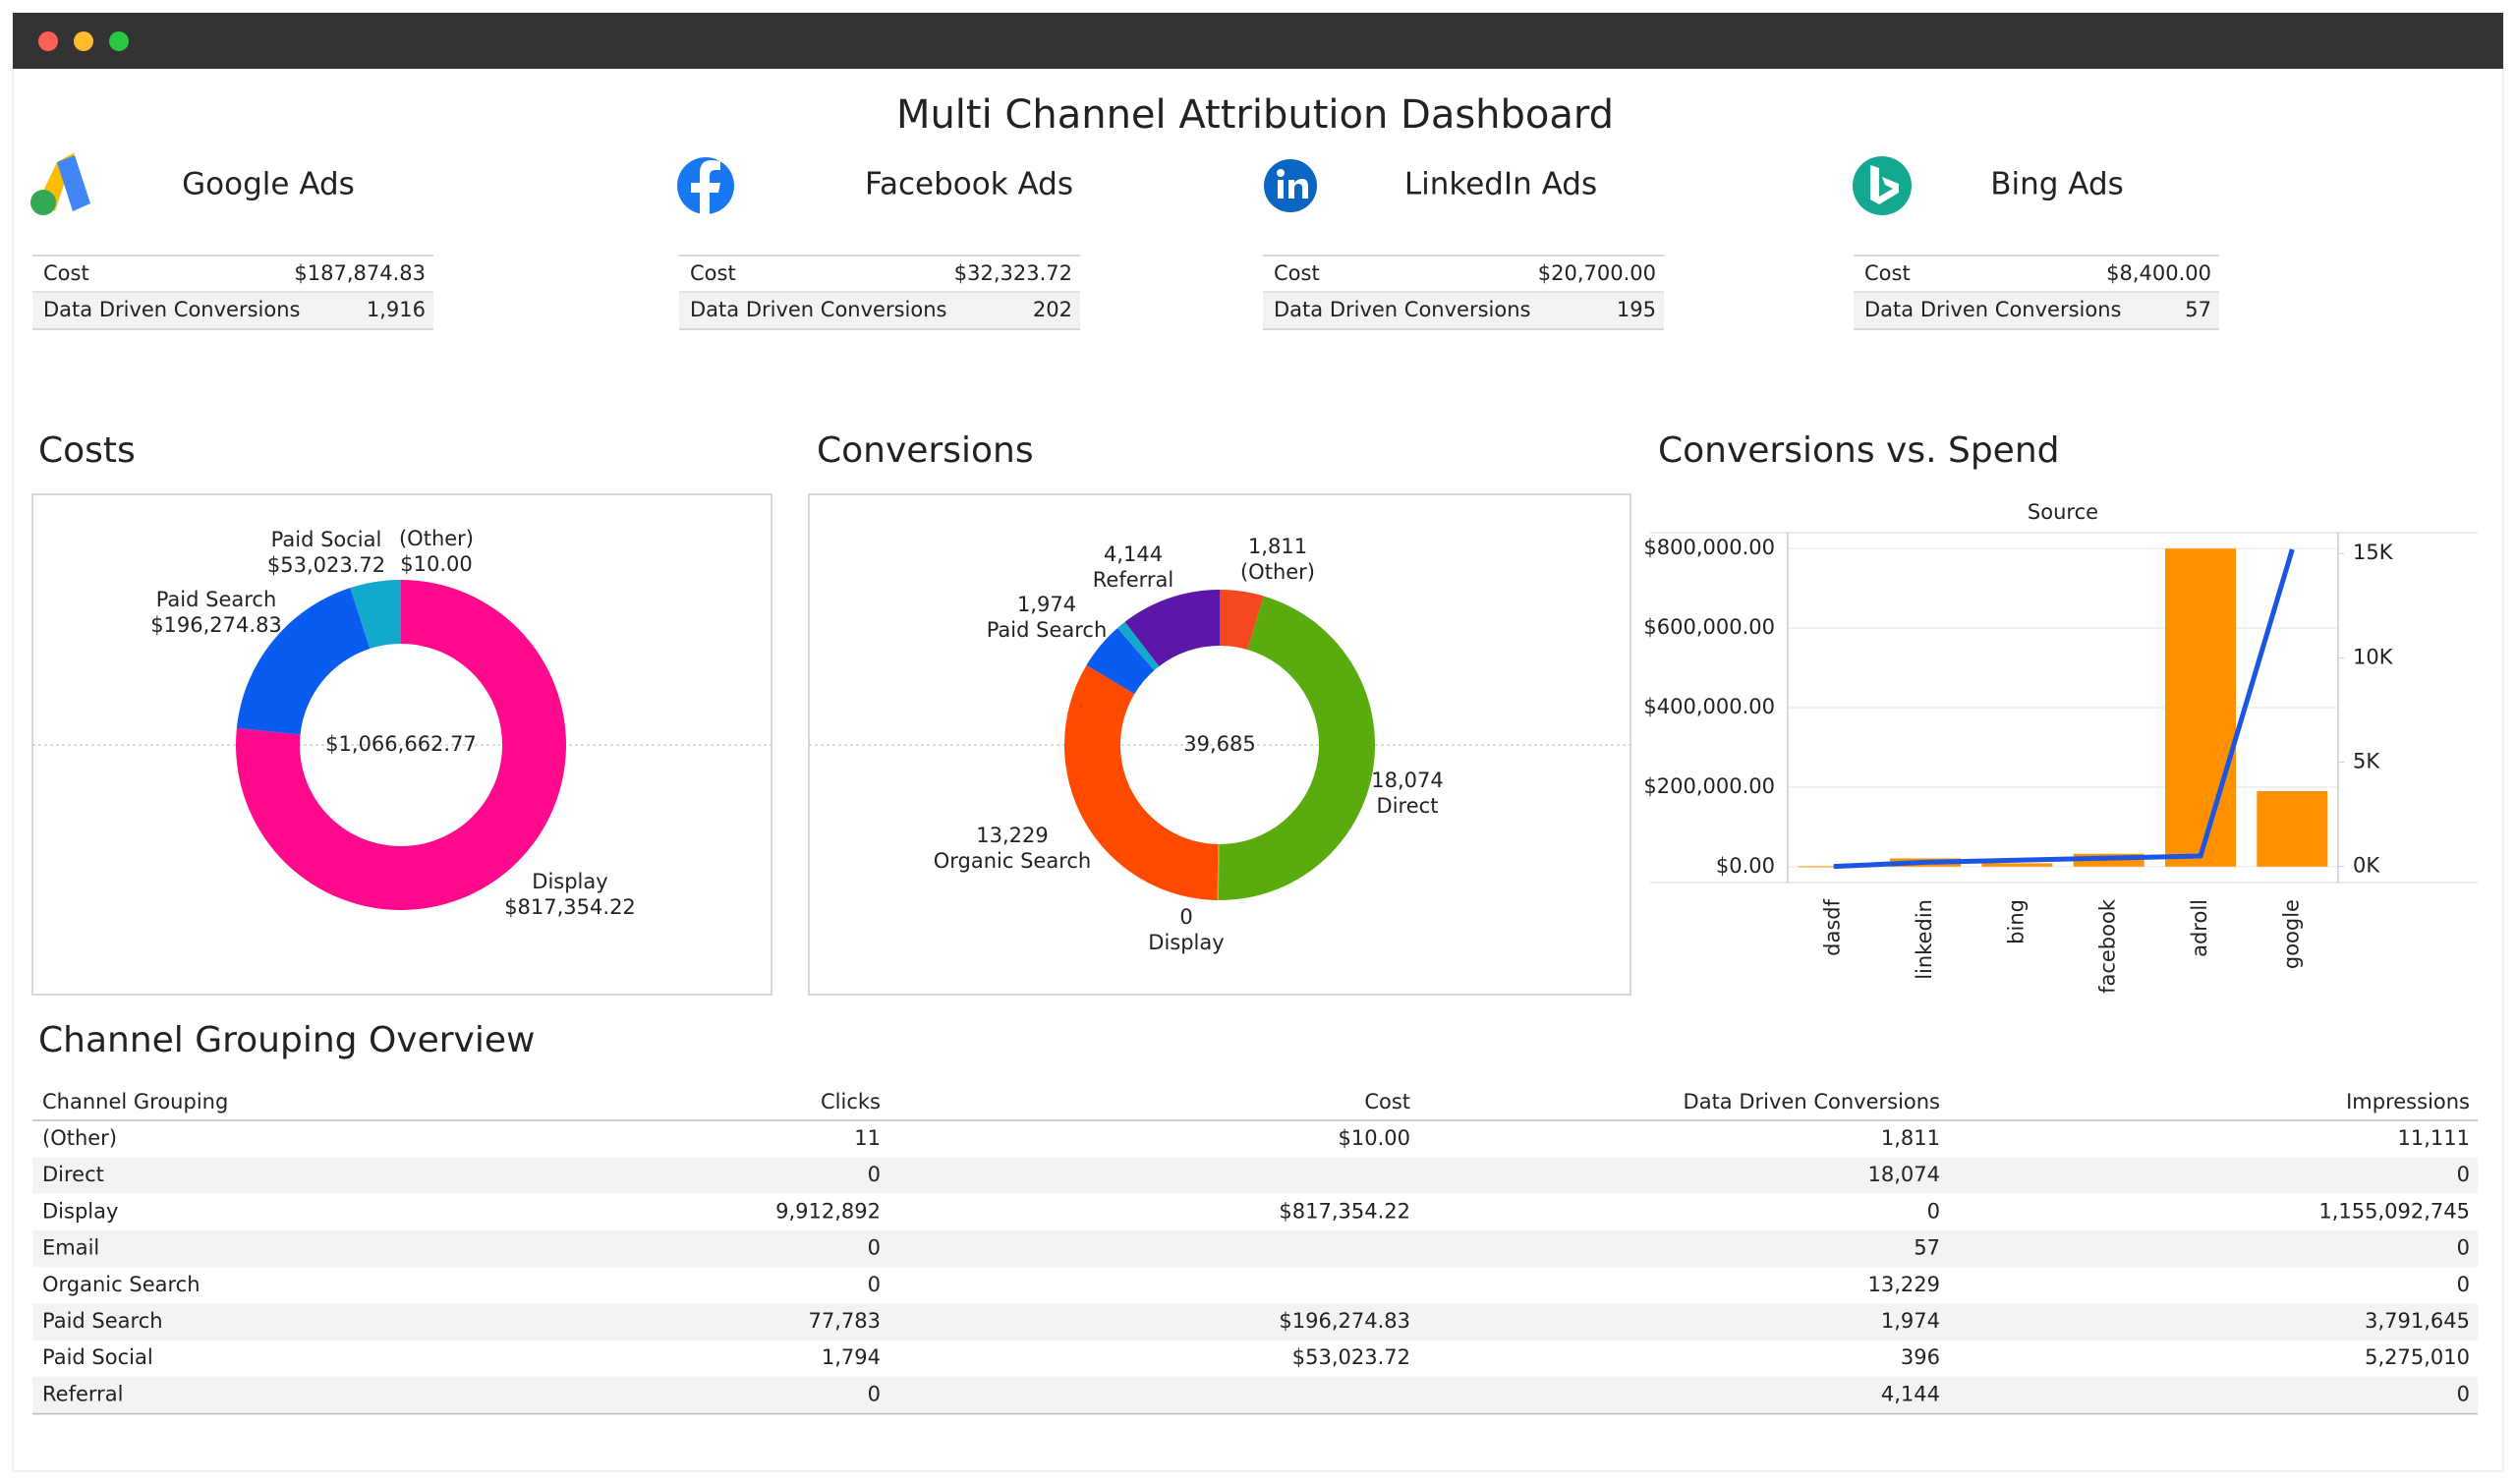  Describe the element at coordinates (1904, 1284) in the screenshot. I see `table-cell: 13,229` at that location.